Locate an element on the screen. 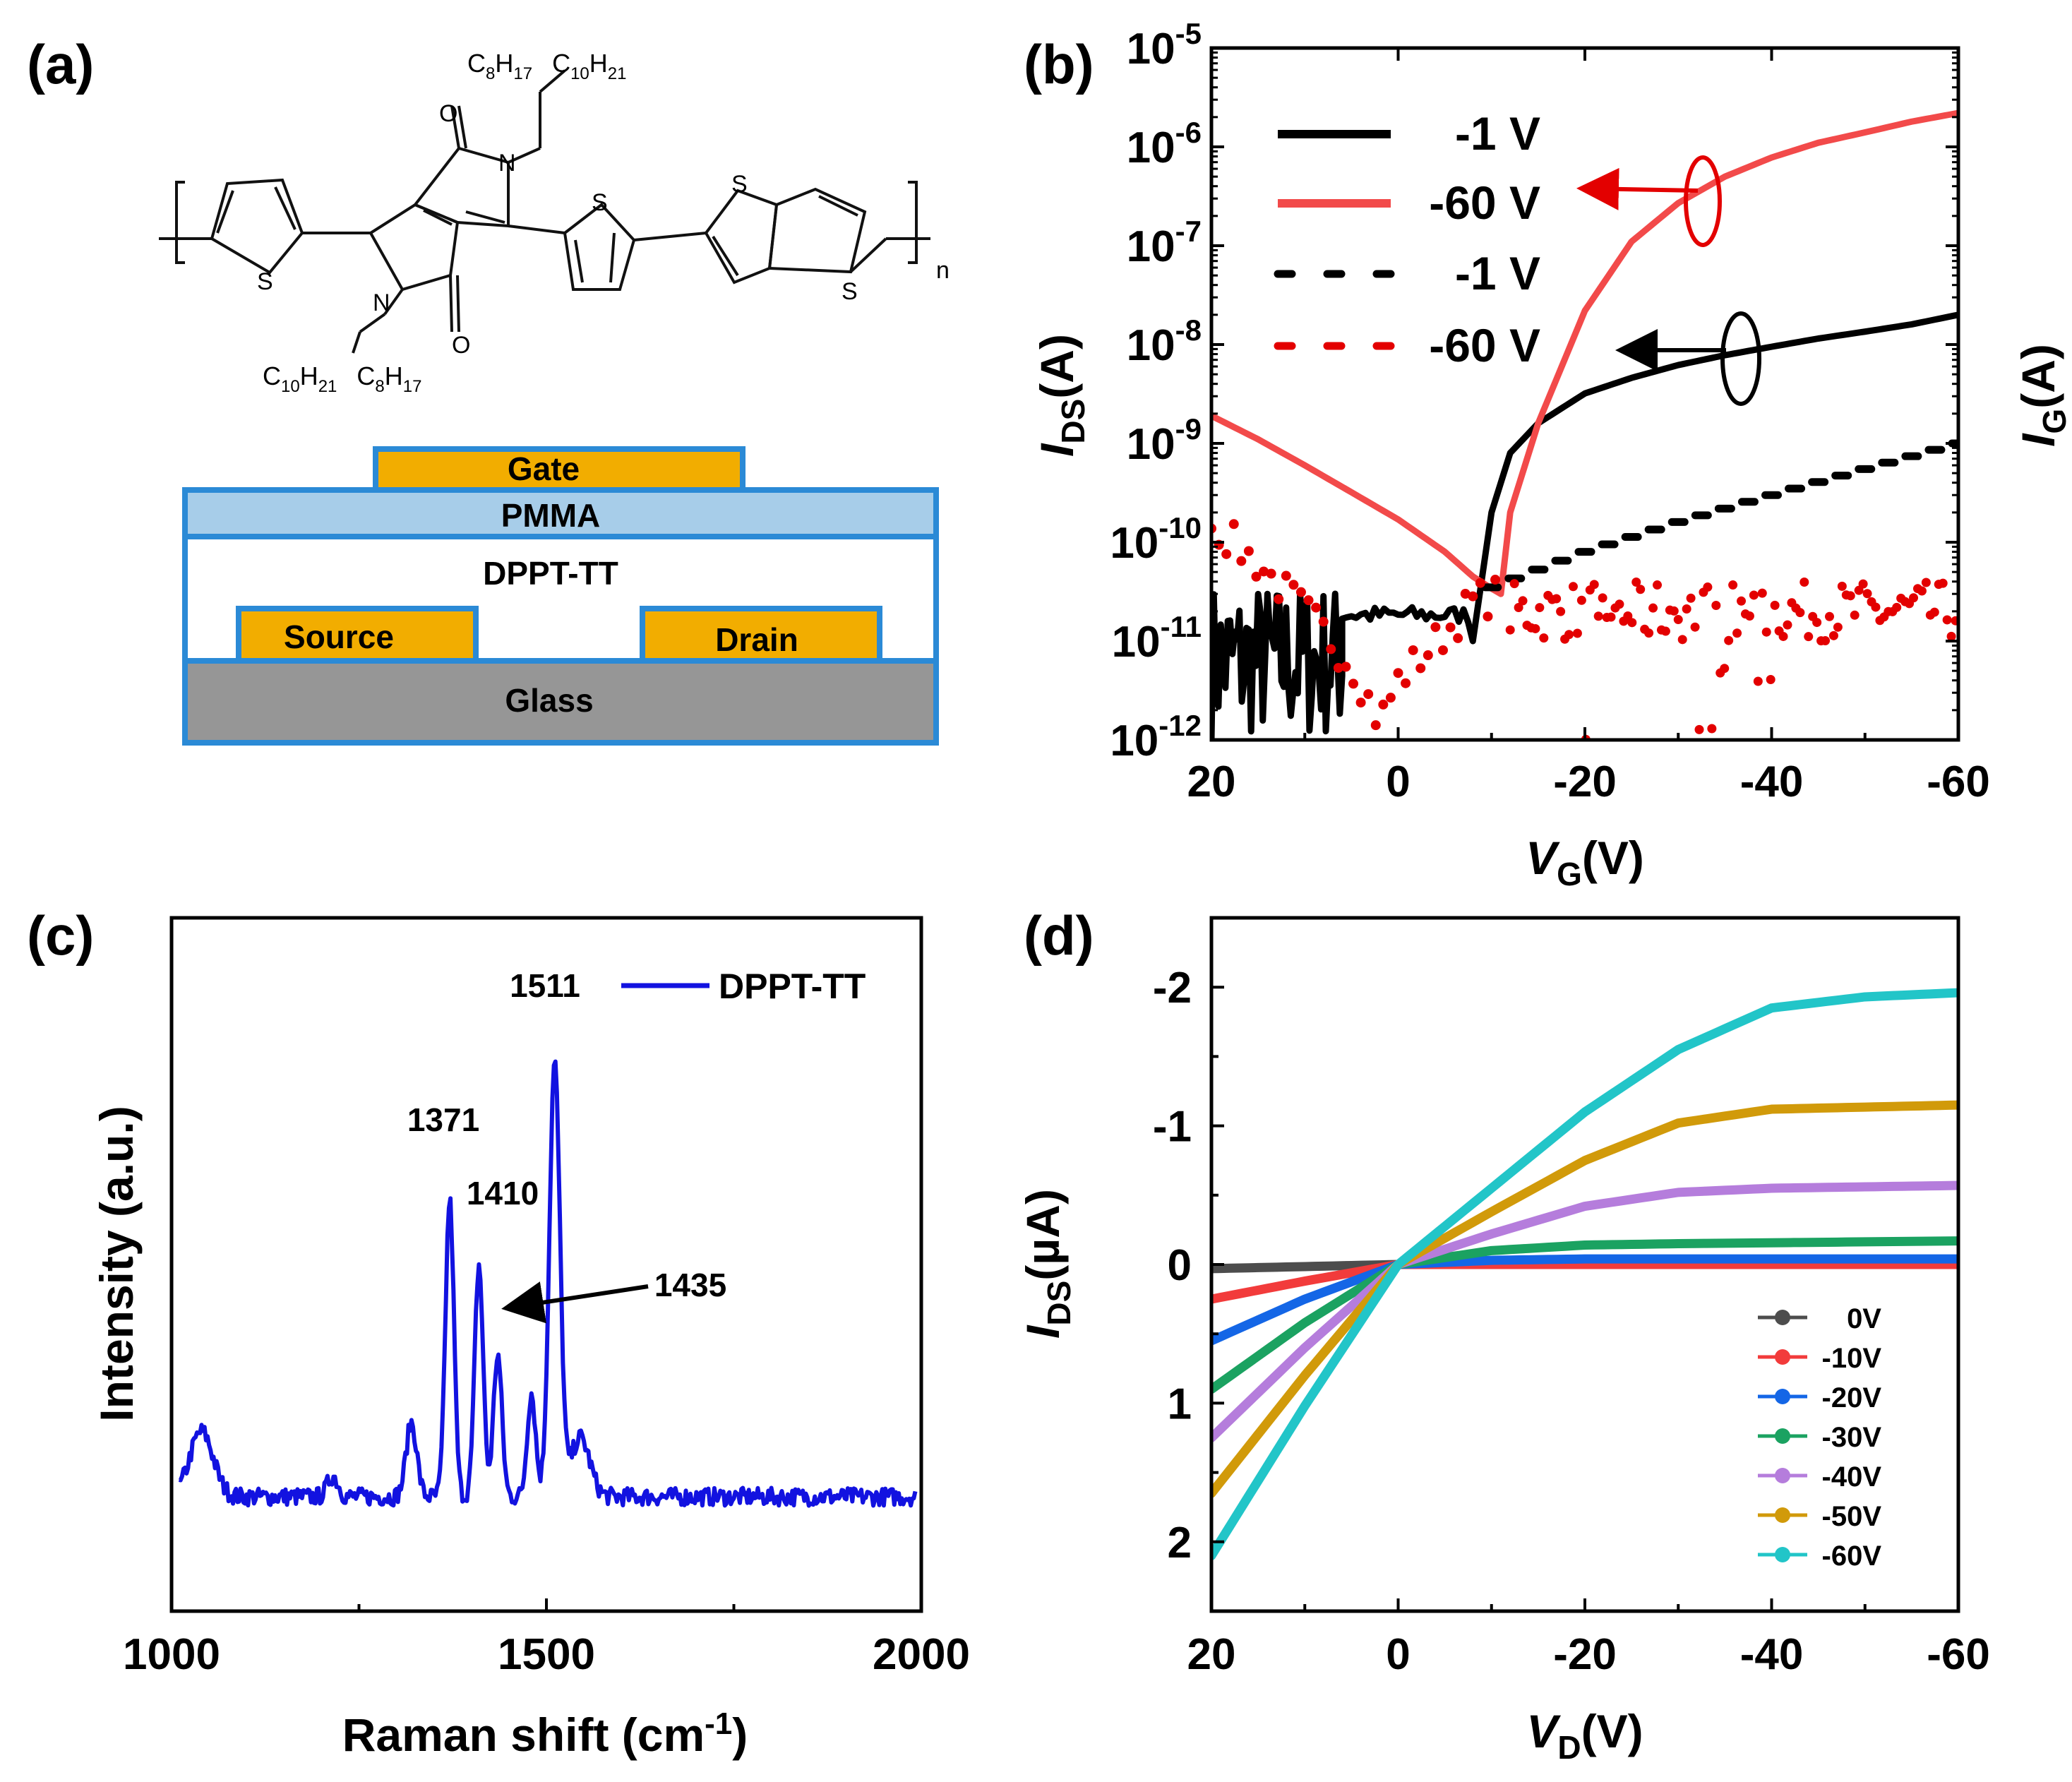 Image resolution: width=2072 pixels, height=1782 pixels. b-legend-label: -60 V is located at coordinates (1485, 203).